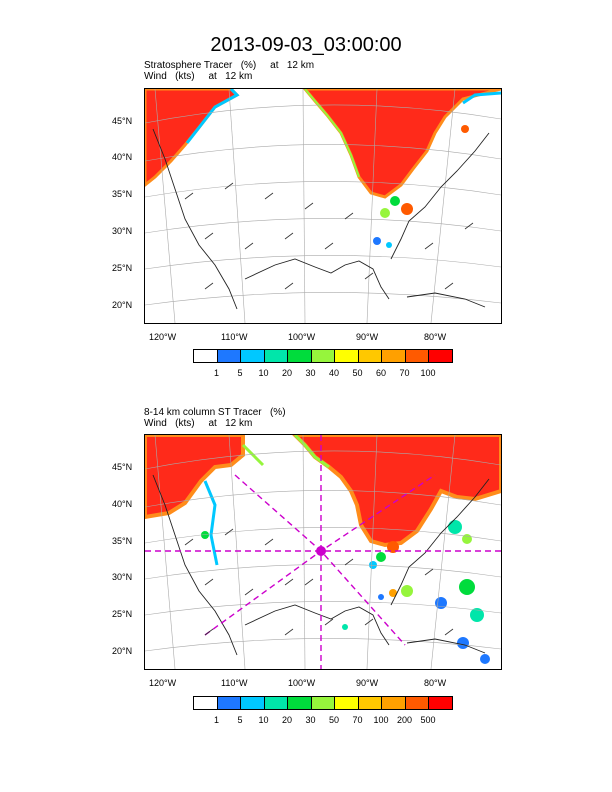 The width and height of the screenshot is (612, 792). I want to click on panel2-center-marker, so click(321, 551).